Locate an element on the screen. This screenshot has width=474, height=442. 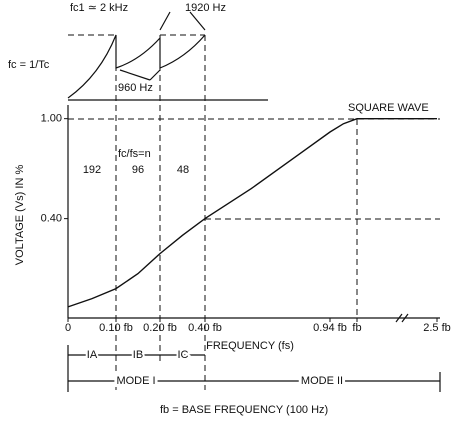
annotation: 48 is located at coordinates (183, 170).